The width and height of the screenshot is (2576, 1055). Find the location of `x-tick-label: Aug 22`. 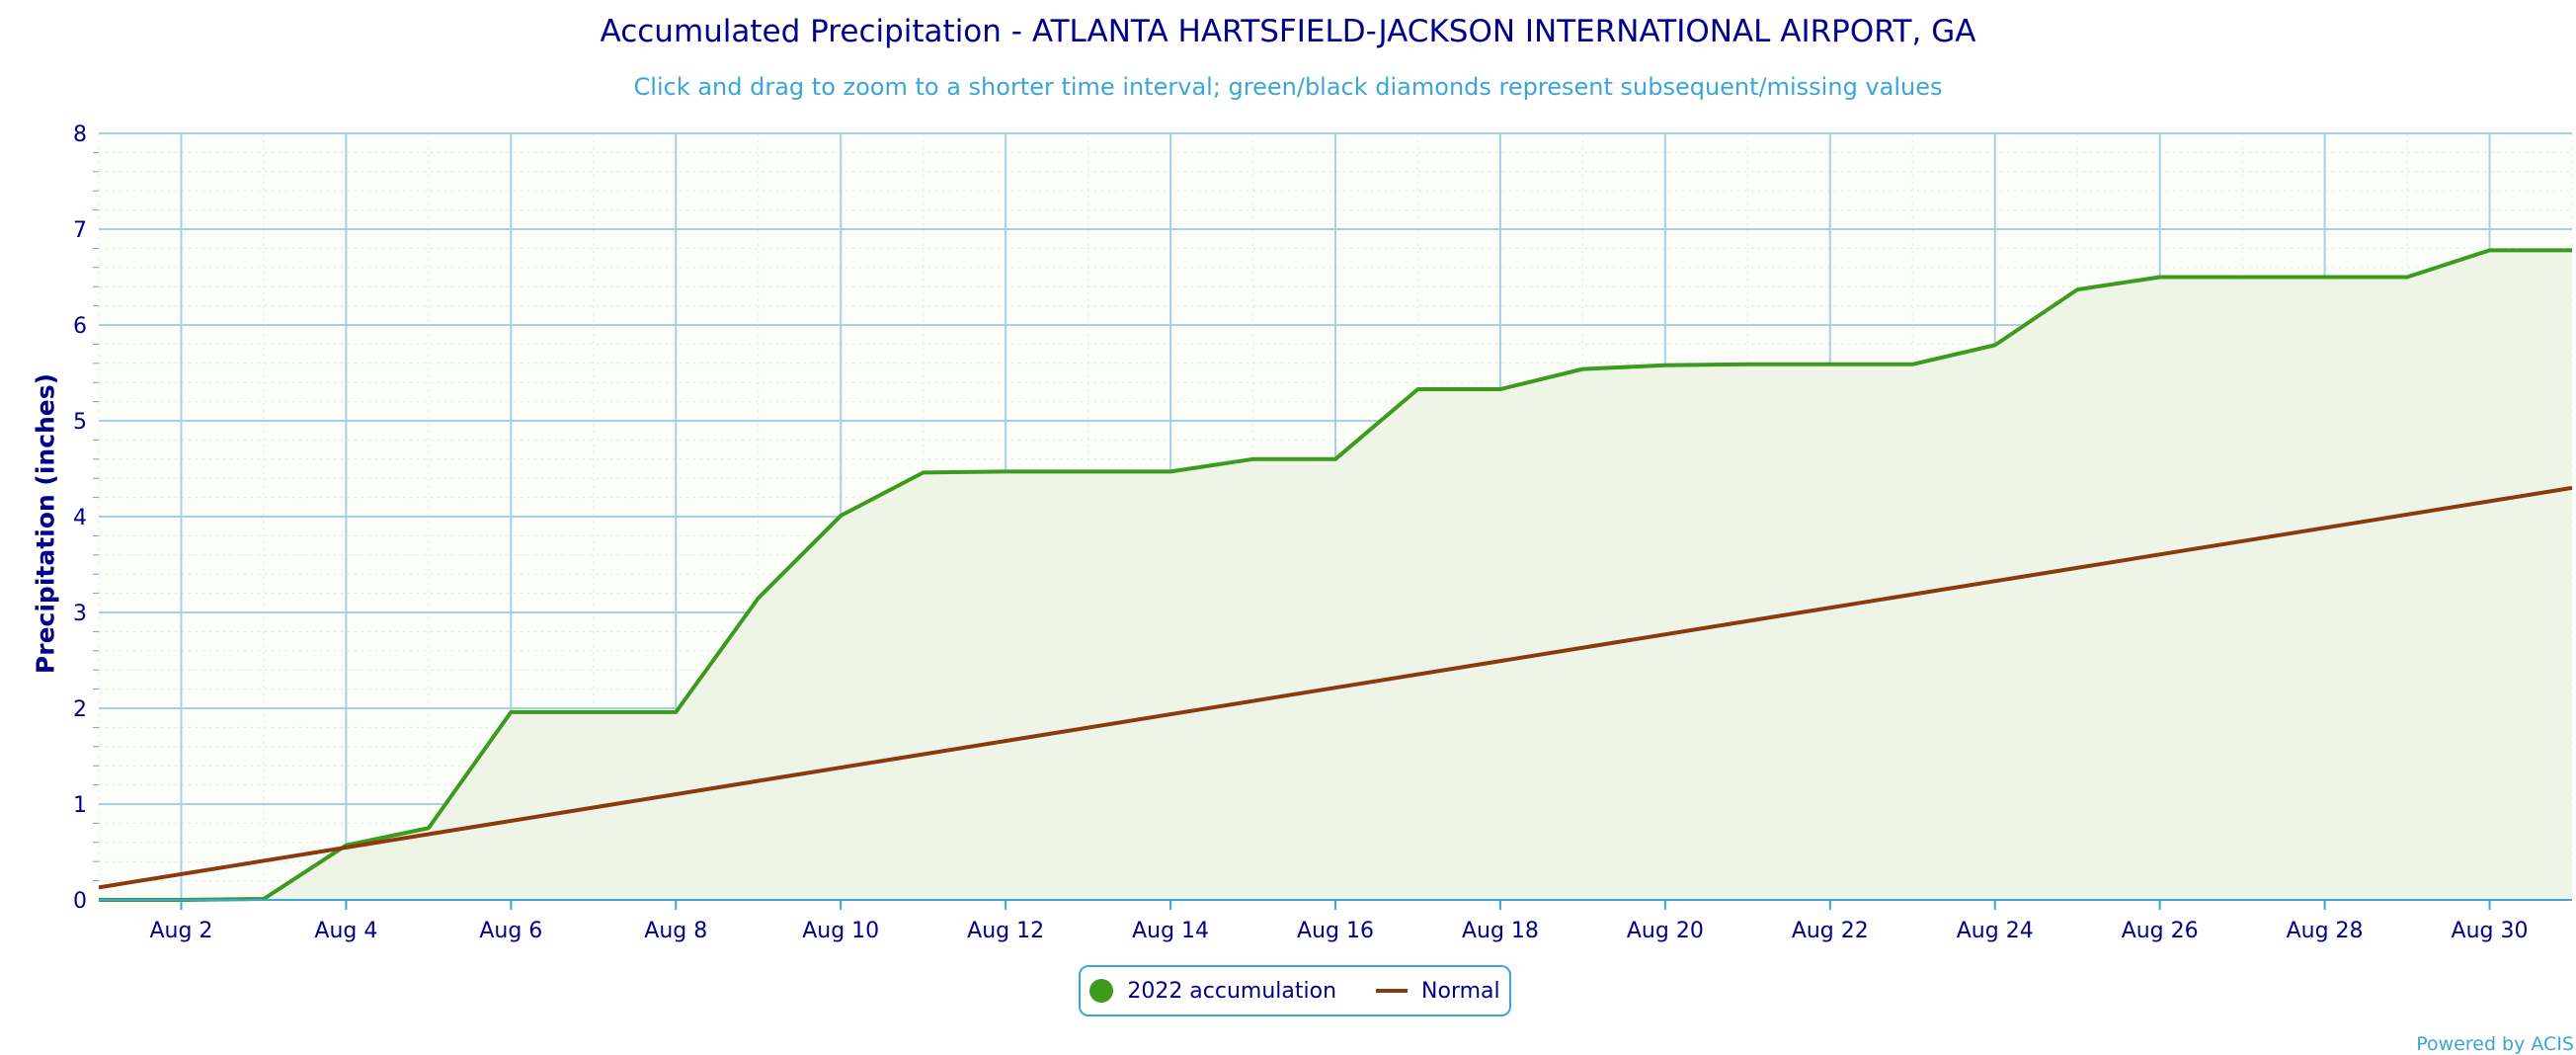

x-tick-label: Aug 22 is located at coordinates (1830, 931).